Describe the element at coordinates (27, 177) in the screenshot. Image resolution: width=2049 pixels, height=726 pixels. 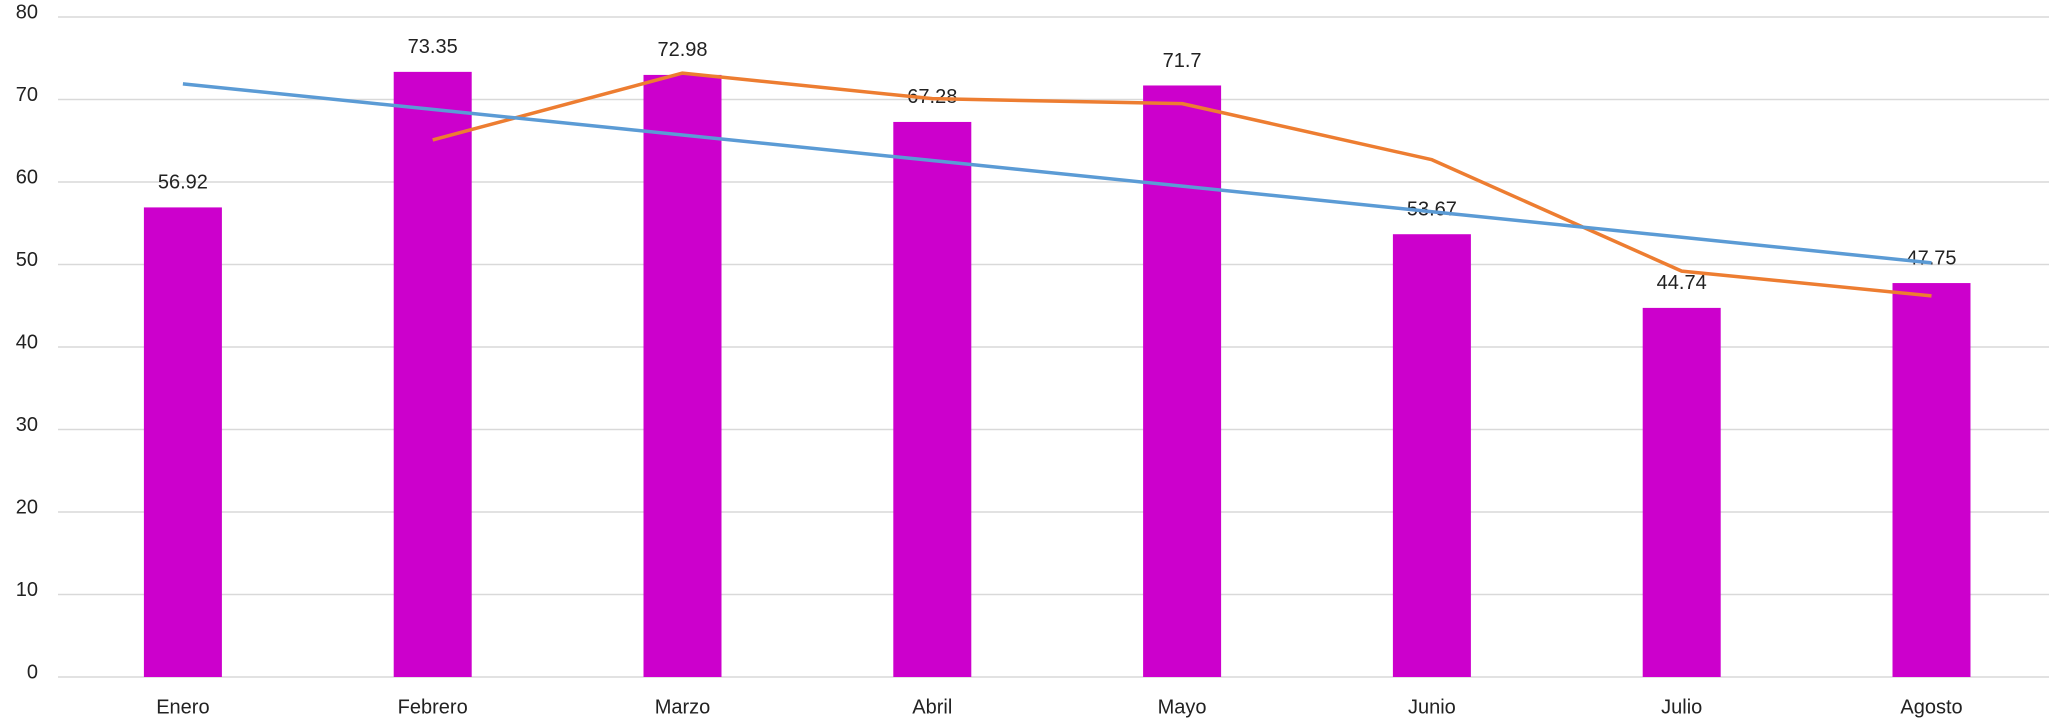
I see `y-tick-label: 60` at that location.